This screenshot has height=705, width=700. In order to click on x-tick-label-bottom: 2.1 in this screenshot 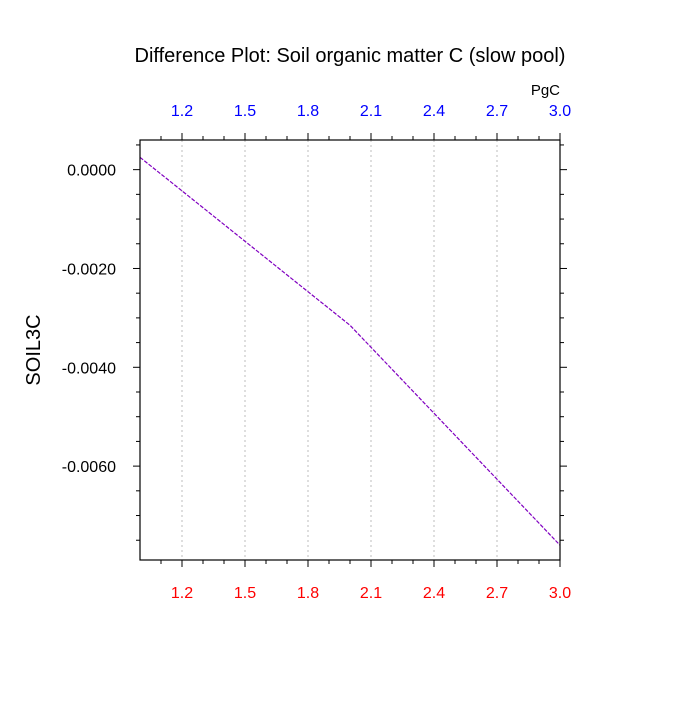, I will do `click(371, 593)`.